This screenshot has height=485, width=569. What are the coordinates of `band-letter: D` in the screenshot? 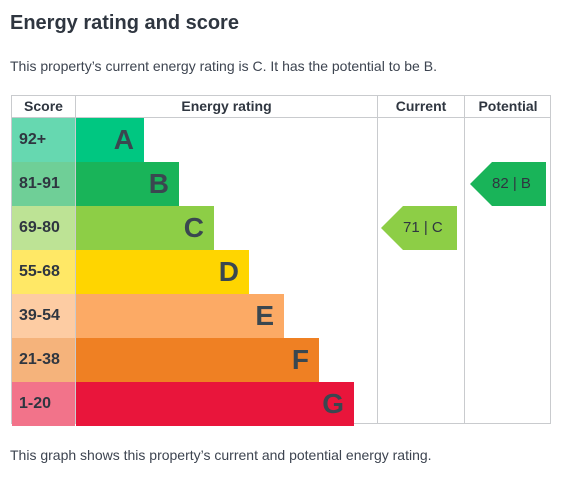 It's located at (228, 271).